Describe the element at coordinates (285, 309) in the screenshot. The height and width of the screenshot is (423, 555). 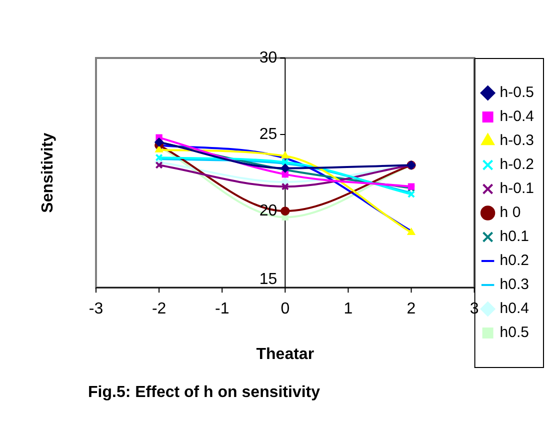
I see `x-tick-label: 0` at that location.